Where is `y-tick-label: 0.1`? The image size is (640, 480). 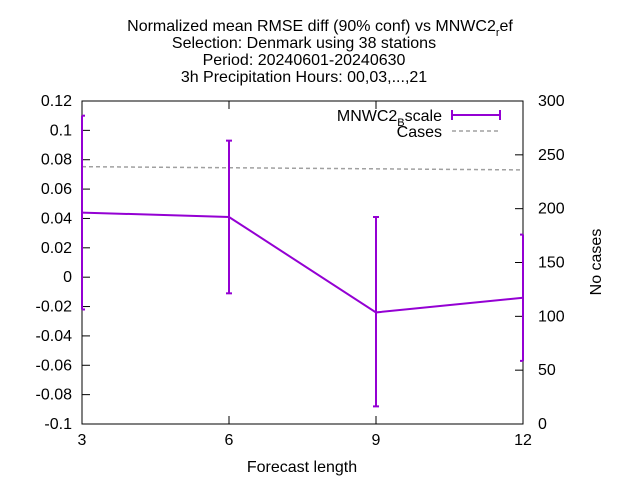
y-tick-label: 0.1 is located at coordinates (61, 130).